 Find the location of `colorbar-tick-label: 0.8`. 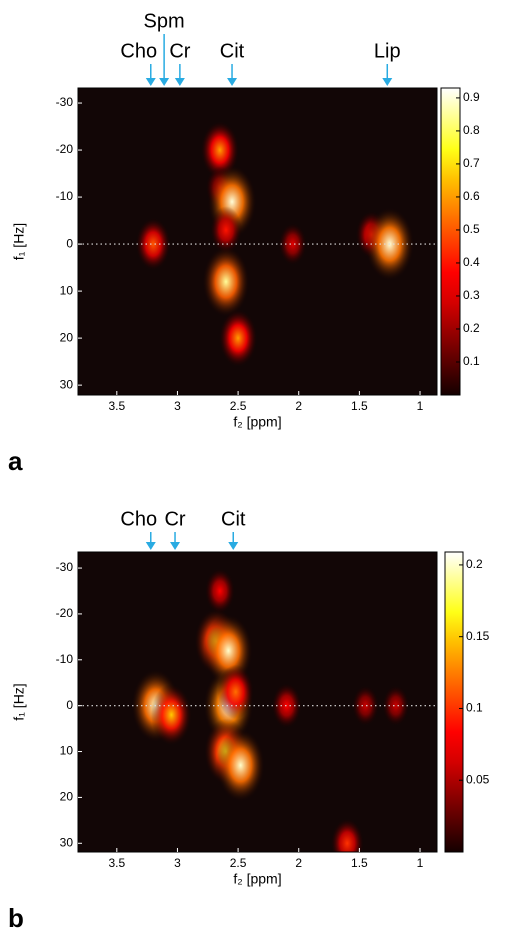

colorbar-tick-label: 0.8 is located at coordinates (471, 130).